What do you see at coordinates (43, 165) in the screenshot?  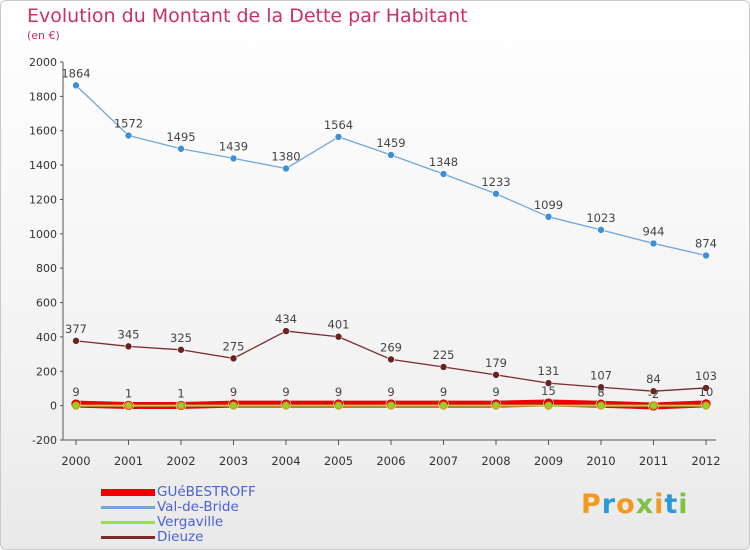 I see `y-tick-label: 1400` at bounding box center [43, 165].